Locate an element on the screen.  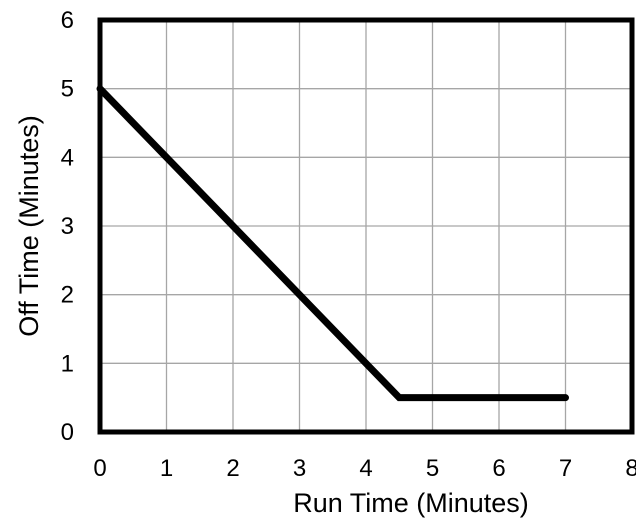
x-tick-label: 1 is located at coordinates (166, 468).